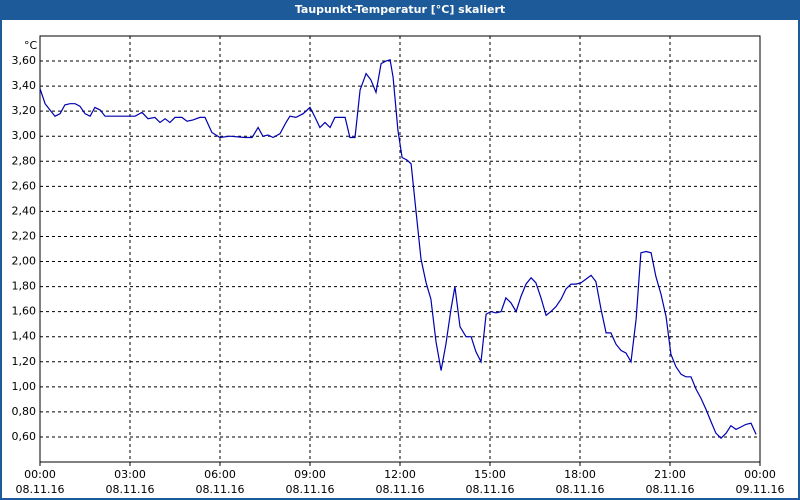 The image size is (800, 500). I want to click on x-tick-label: 12:00, so click(400, 474).